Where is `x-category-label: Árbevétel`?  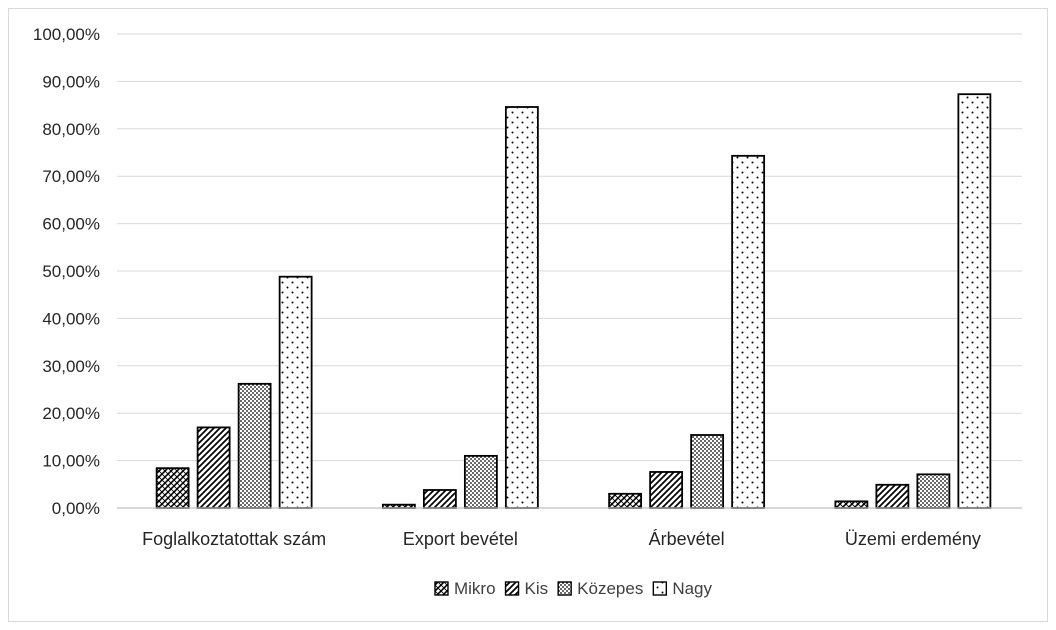
x-category-label: Árbevétel is located at coordinates (687, 539).